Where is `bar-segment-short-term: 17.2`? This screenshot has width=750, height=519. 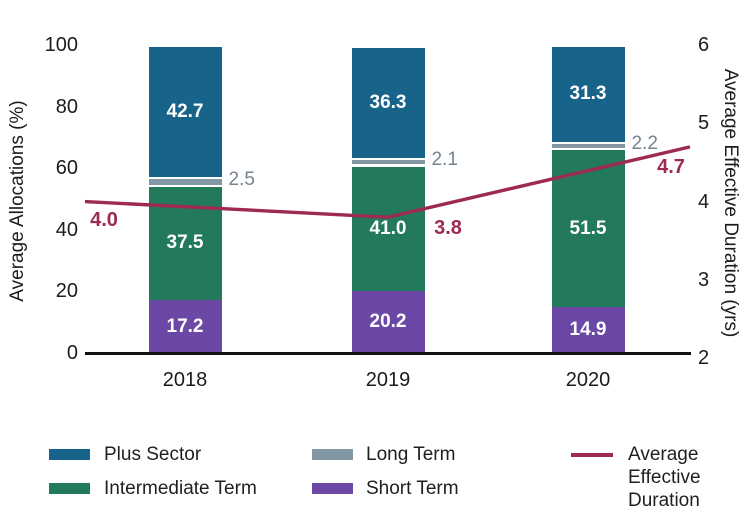 bar-segment-short-term: 17.2 is located at coordinates (185, 326).